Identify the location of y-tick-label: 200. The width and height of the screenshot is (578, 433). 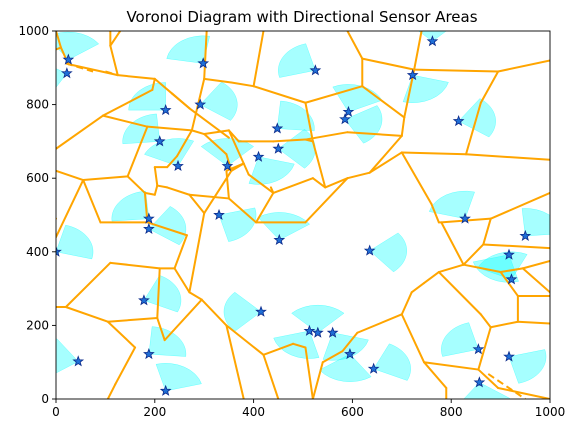
(37, 325).